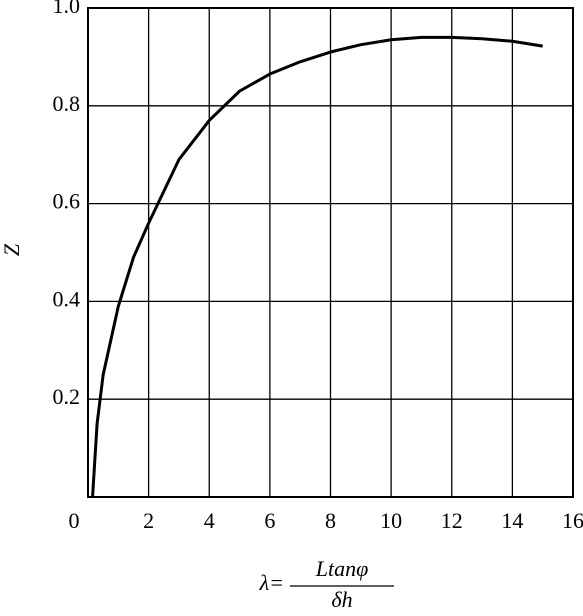 The image size is (583, 616). What do you see at coordinates (209, 520) in the screenshot?
I see `x-tick-label: 4` at bounding box center [209, 520].